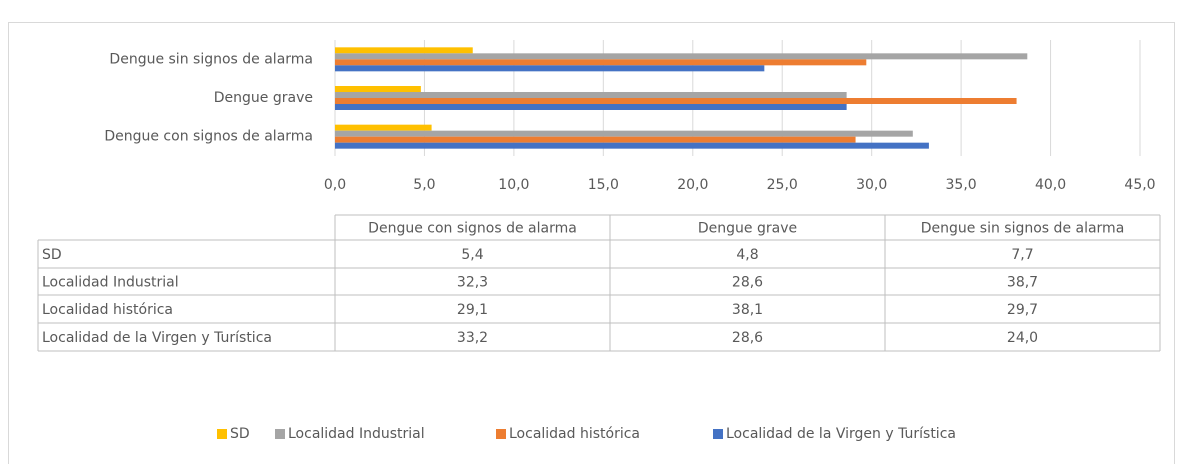 The image size is (1182, 464). What do you see at coordinates (782, 185) in the screenshot?
I see `x-tick-label: 25,0` at bounding box center [782, 185].